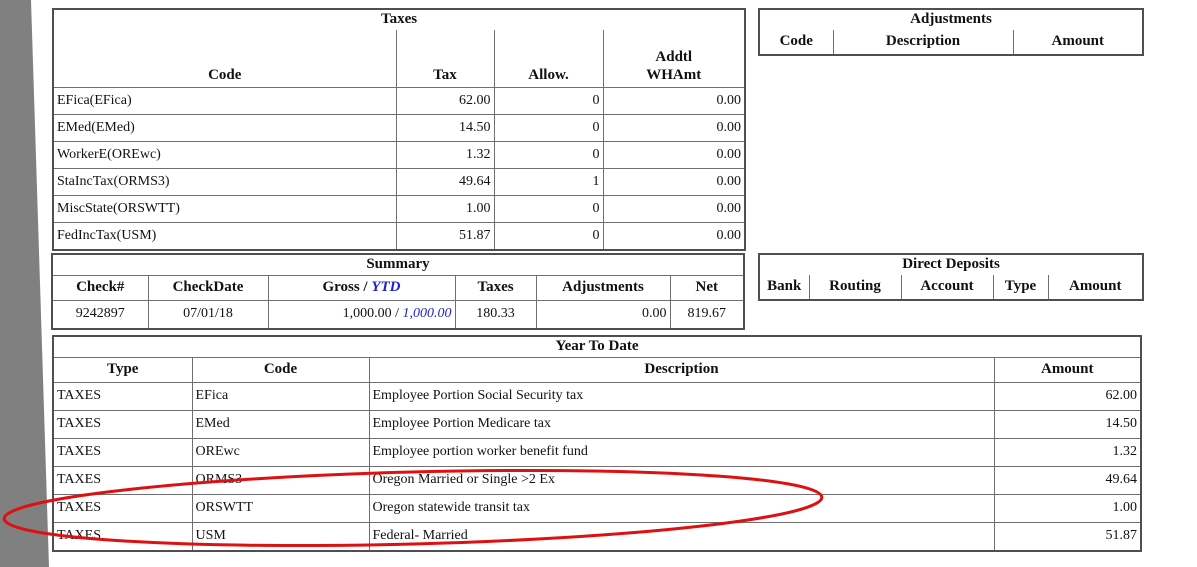 Image resolution: width=1197 pixels, height=567 pixels. Describe the element at coordinates (445, 128) in the screenshot. I see `tax-amount: 14.50` at that location.